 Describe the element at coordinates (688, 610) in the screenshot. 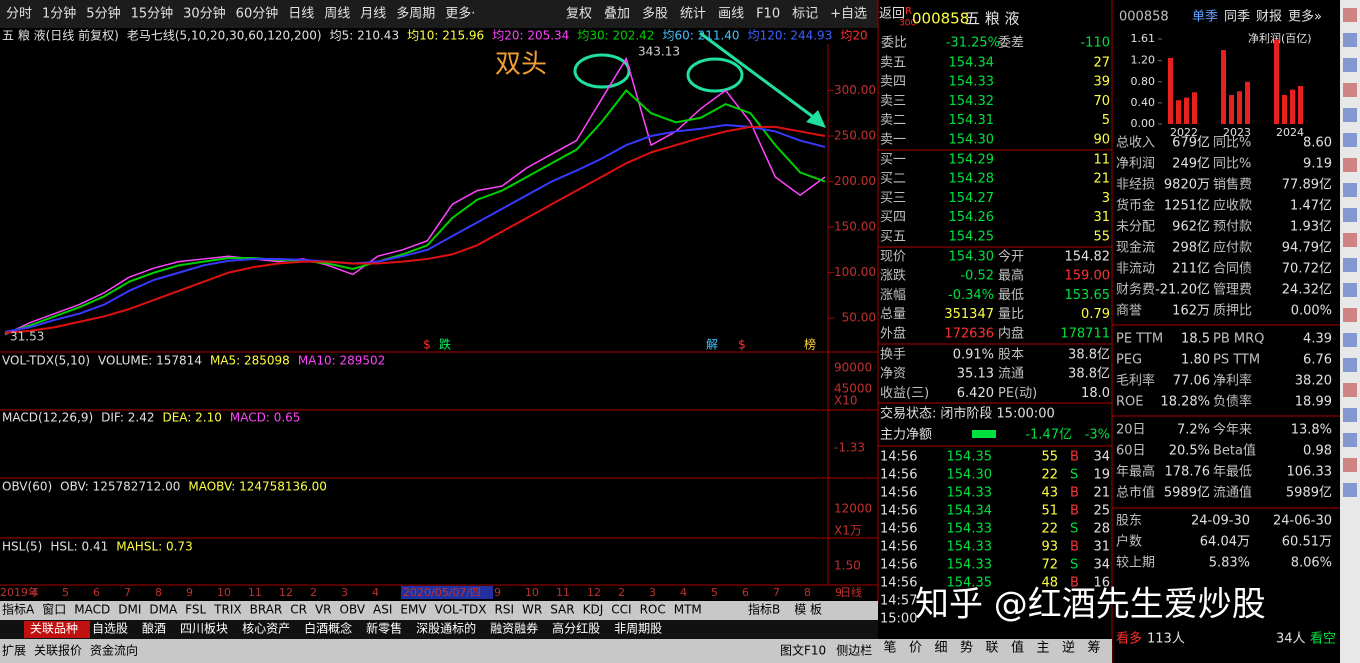

I see `indicator-tab: MTM` at that location.